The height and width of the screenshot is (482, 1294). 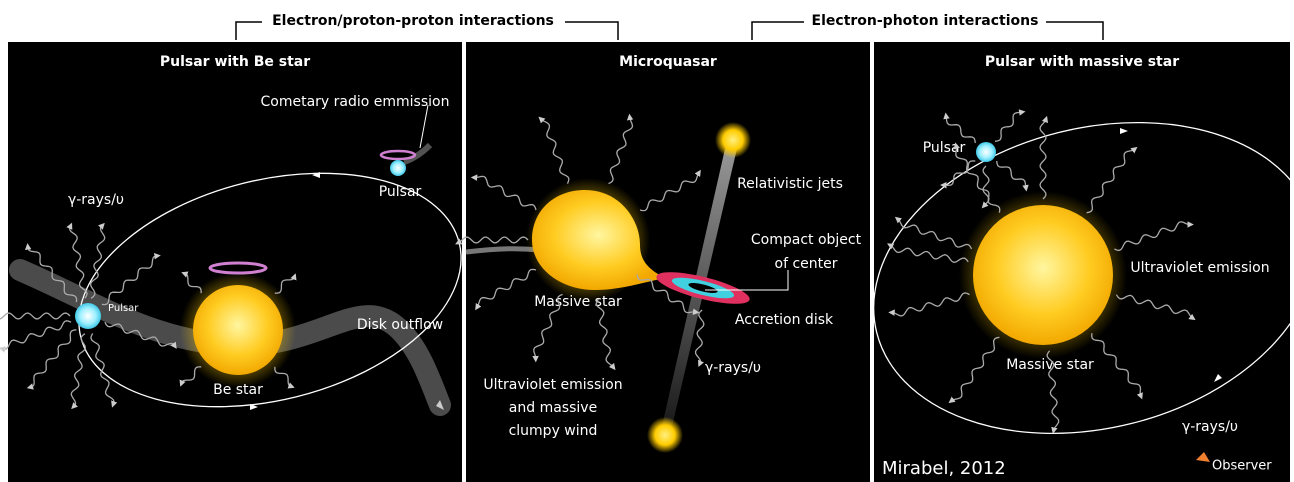 What do you see at coordinates (790, 184) in the screenshot?
I see `label: Relativistic jets` at bounding box center [790, 184].